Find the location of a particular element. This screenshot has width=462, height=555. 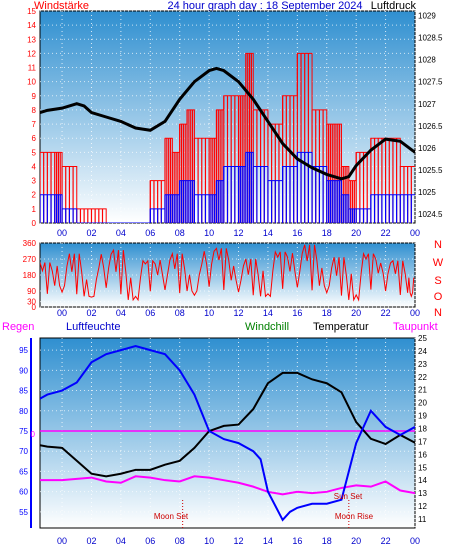

temperature-tick-label: 16 is located at coordinates (422, 454).